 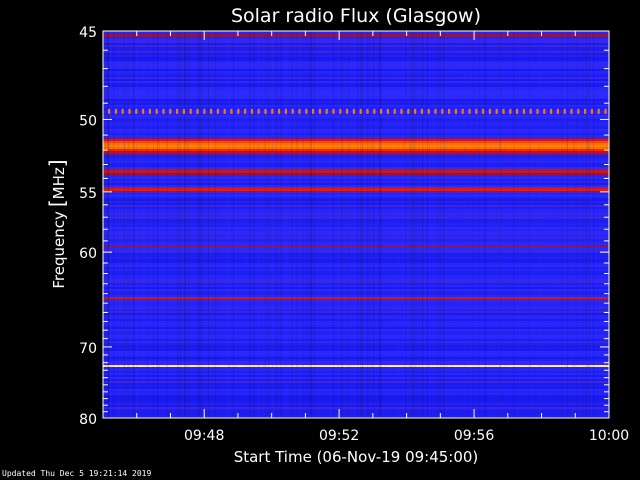 What do you see at coordinates (77, 473) in the screenshot?
I see `updated-timestamp: Updated Thu Dec 5 19:21:14 2019` at bounding box center [77, 473].